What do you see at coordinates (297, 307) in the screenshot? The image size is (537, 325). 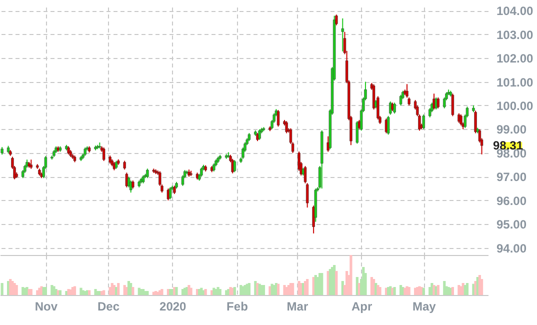 I see `x-tick-label: Mar` at bounding box center [297, 307].